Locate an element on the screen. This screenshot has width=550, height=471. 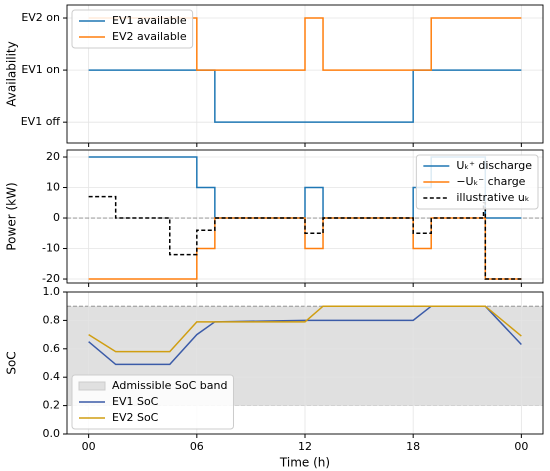
y-tick-label: EV2 on is located at coordinates (40, 17).